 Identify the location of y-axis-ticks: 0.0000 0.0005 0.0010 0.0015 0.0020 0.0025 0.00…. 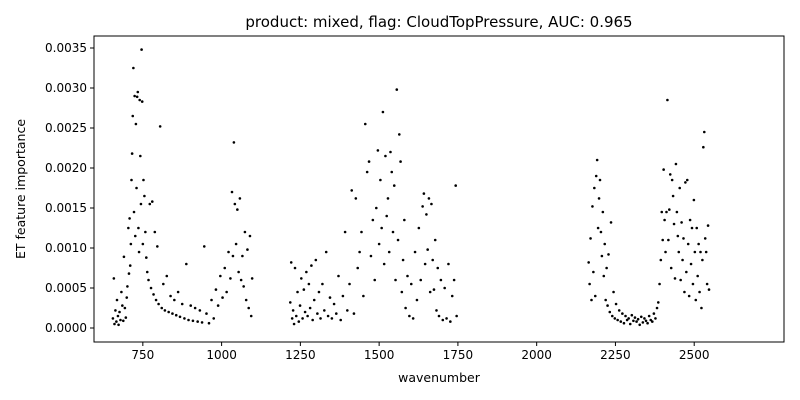
(69, 188).